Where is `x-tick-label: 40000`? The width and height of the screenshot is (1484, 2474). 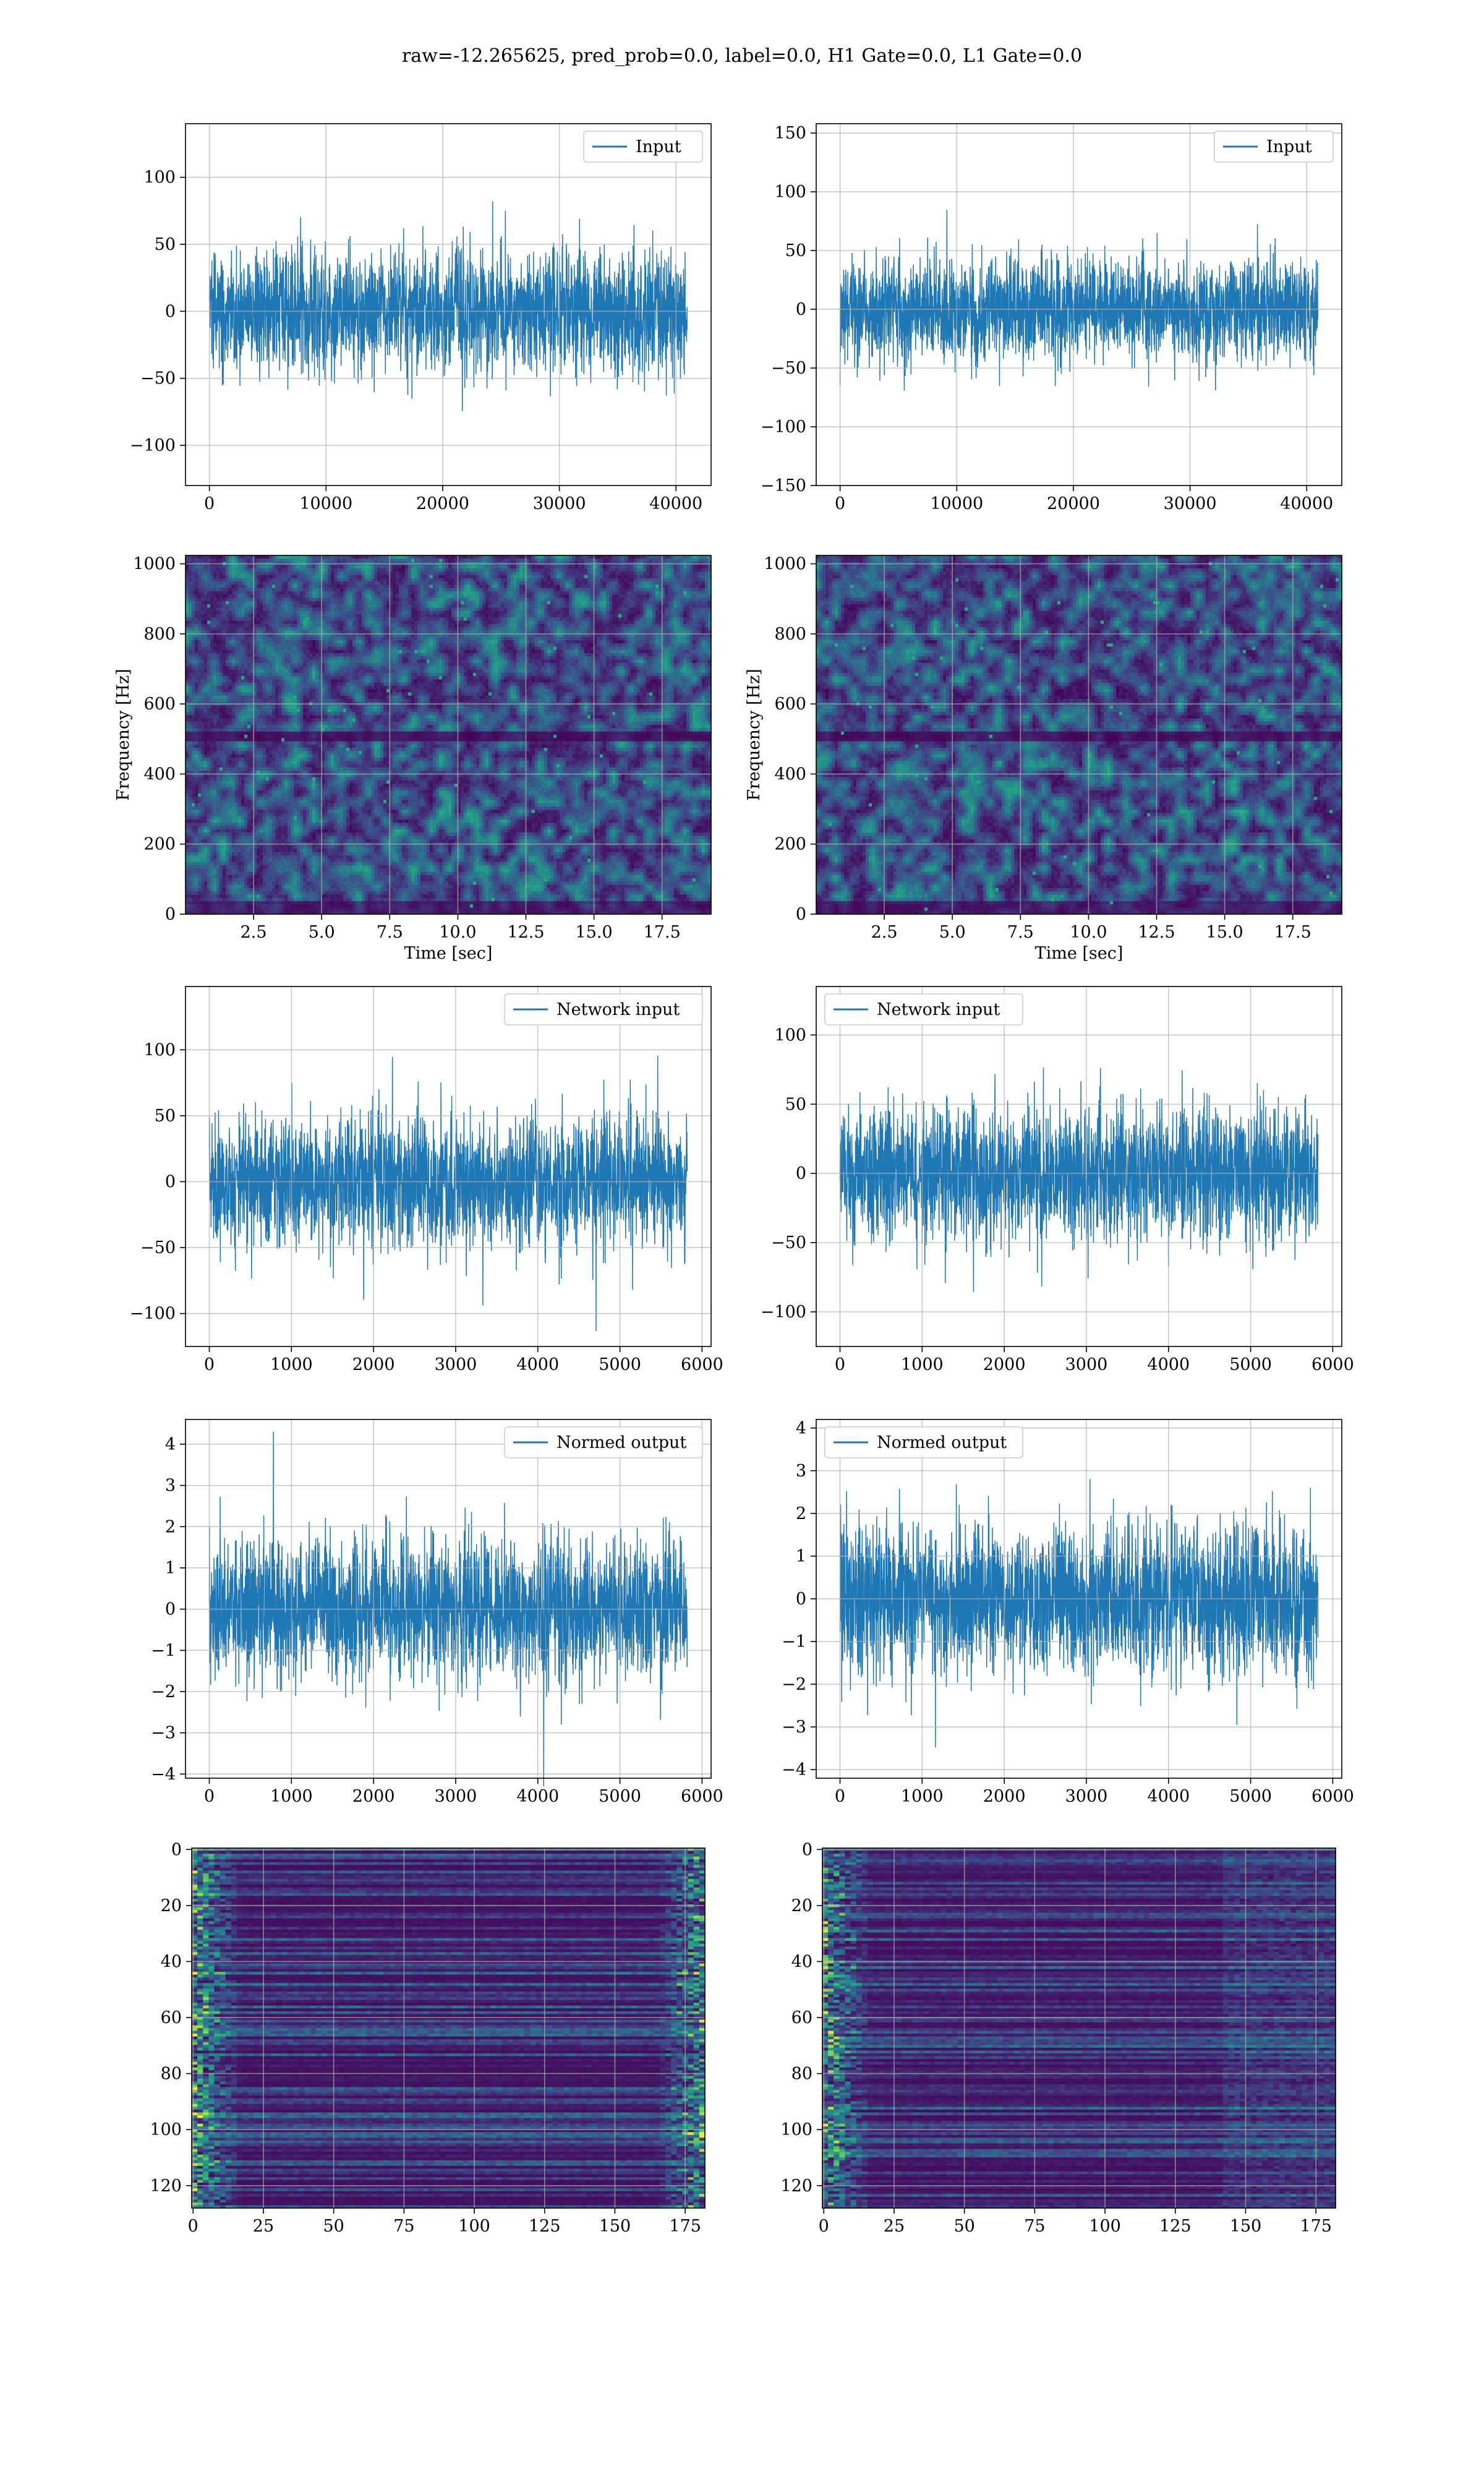 x-tick-label: 40000 is located at coordinates (1306, 503).